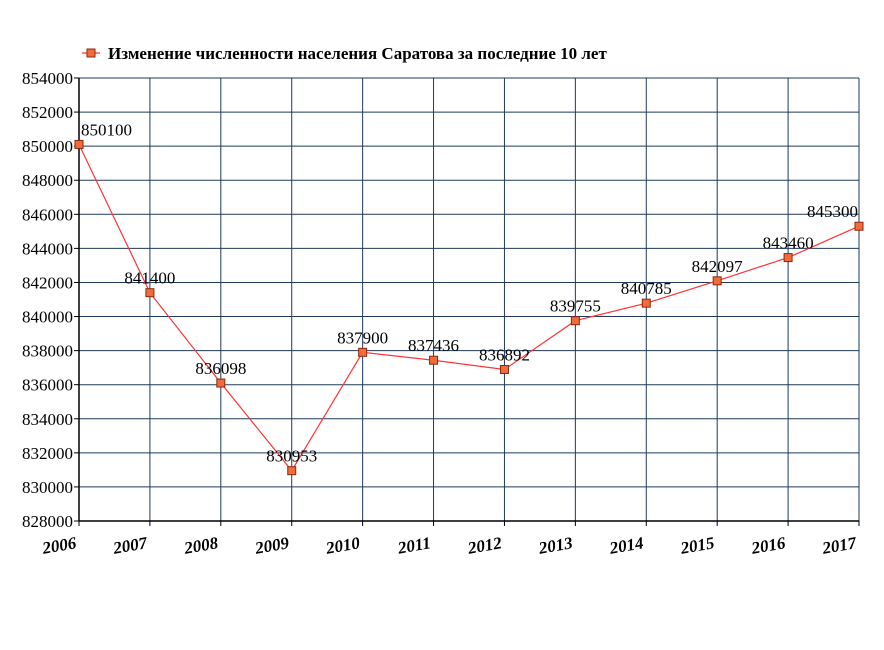 The width and height of the screenshot is (884, 650). I want to click on x-tick-label: 2008, so click(201, 545).